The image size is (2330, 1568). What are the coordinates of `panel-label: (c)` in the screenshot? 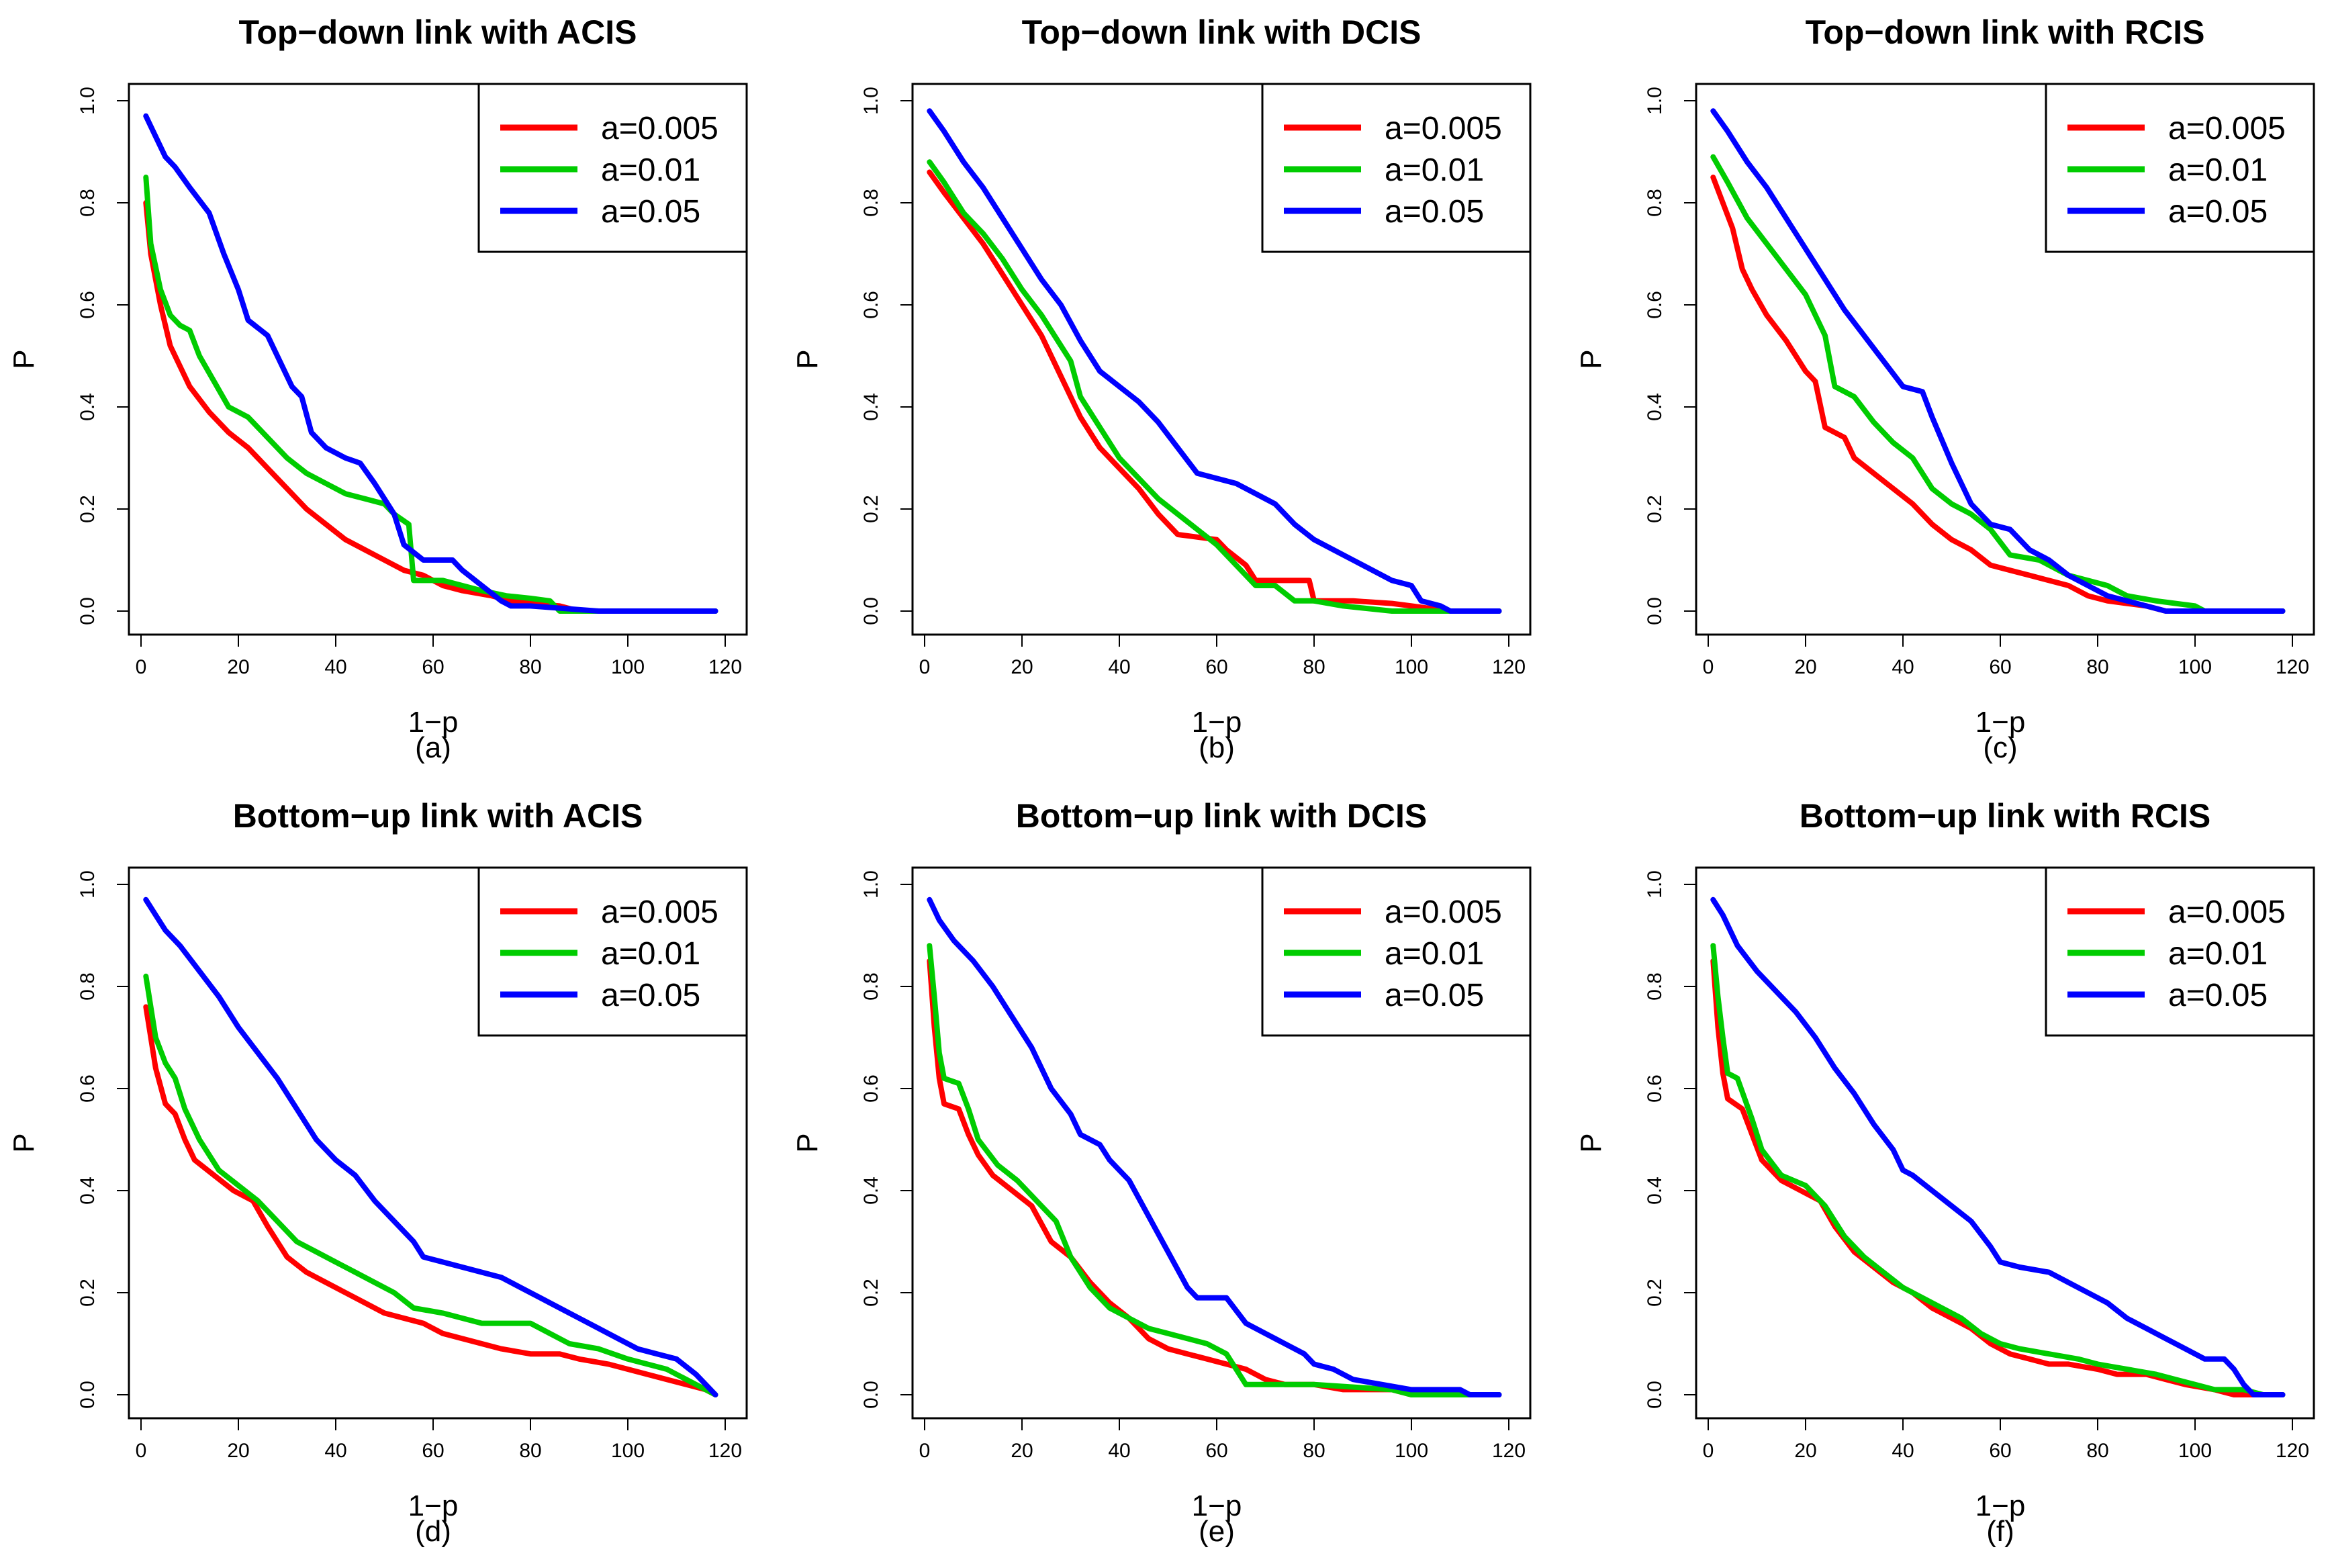 It's located at (2000, 747).